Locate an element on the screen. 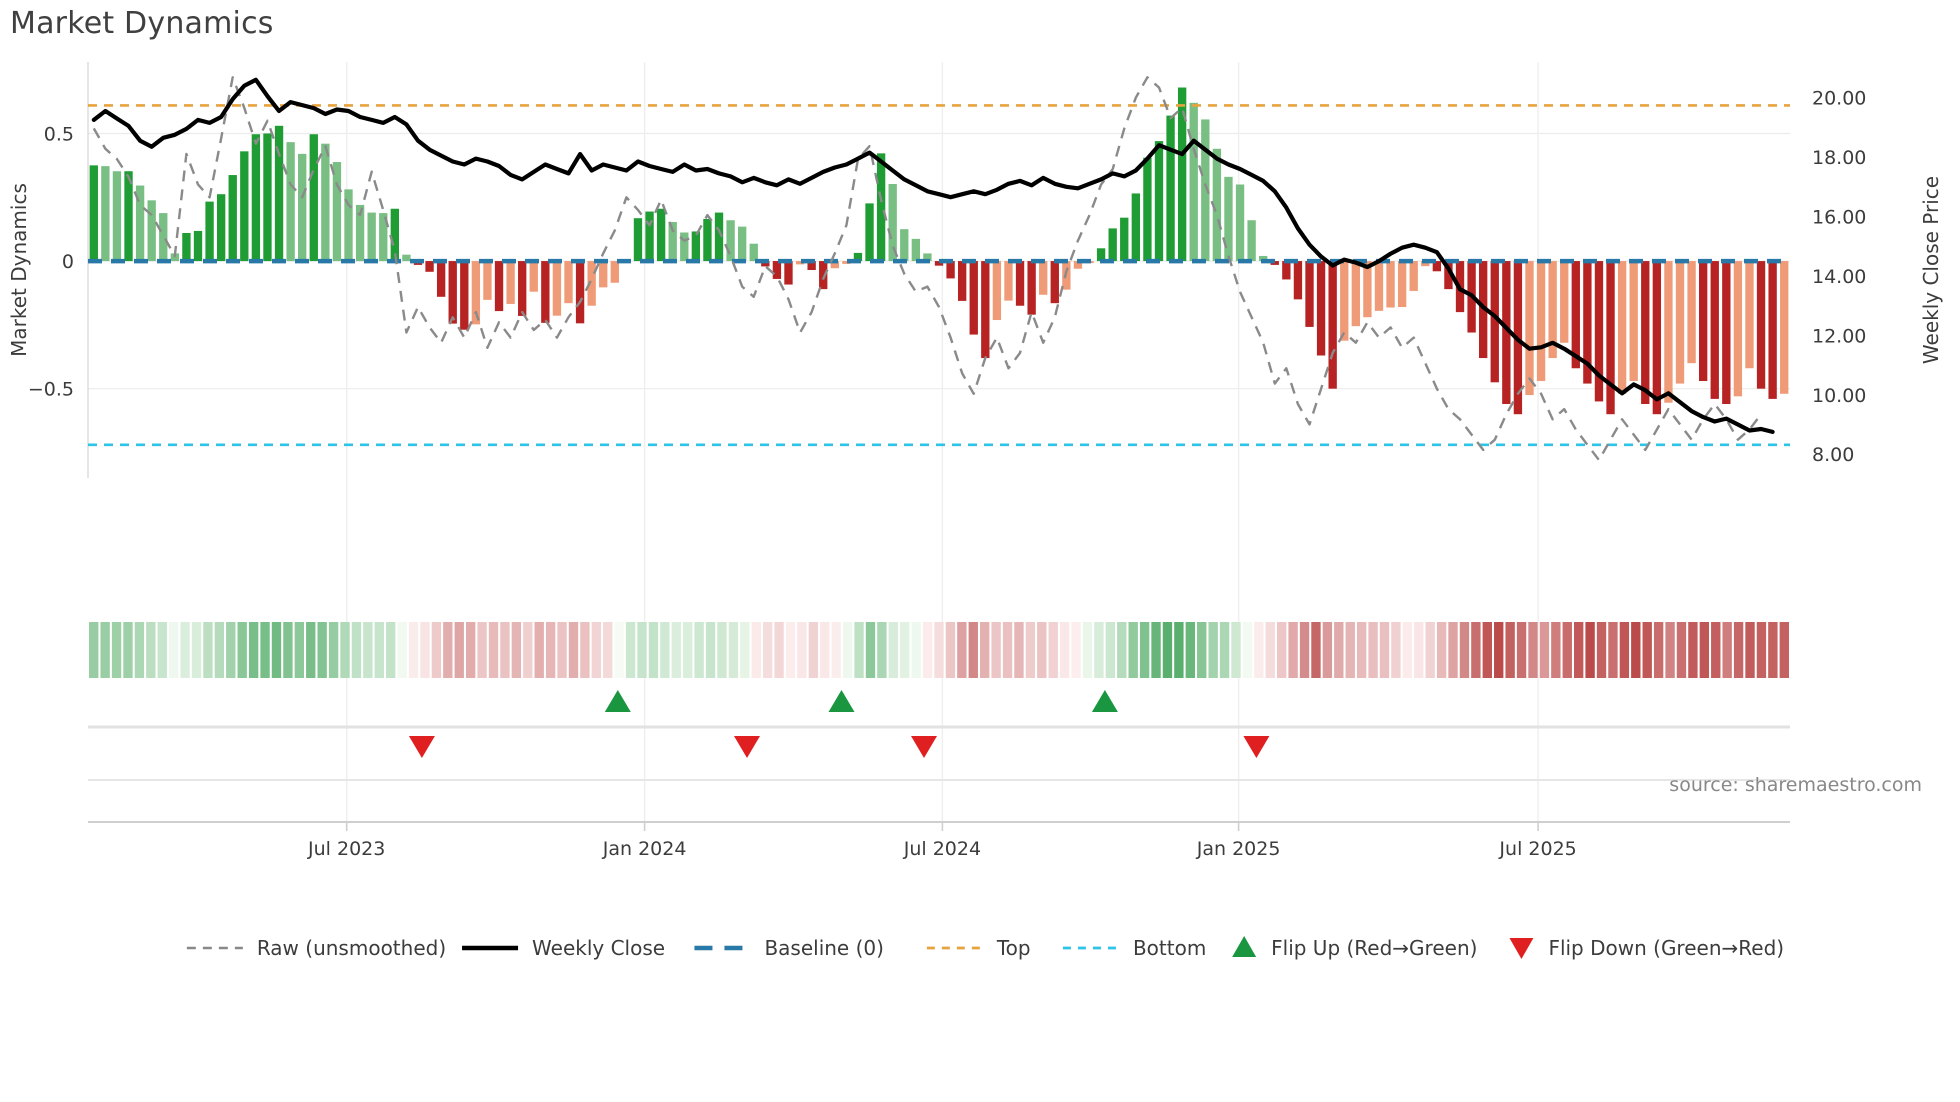  x-tick-label: Jan 2024 is located at coordinates (644, 849).